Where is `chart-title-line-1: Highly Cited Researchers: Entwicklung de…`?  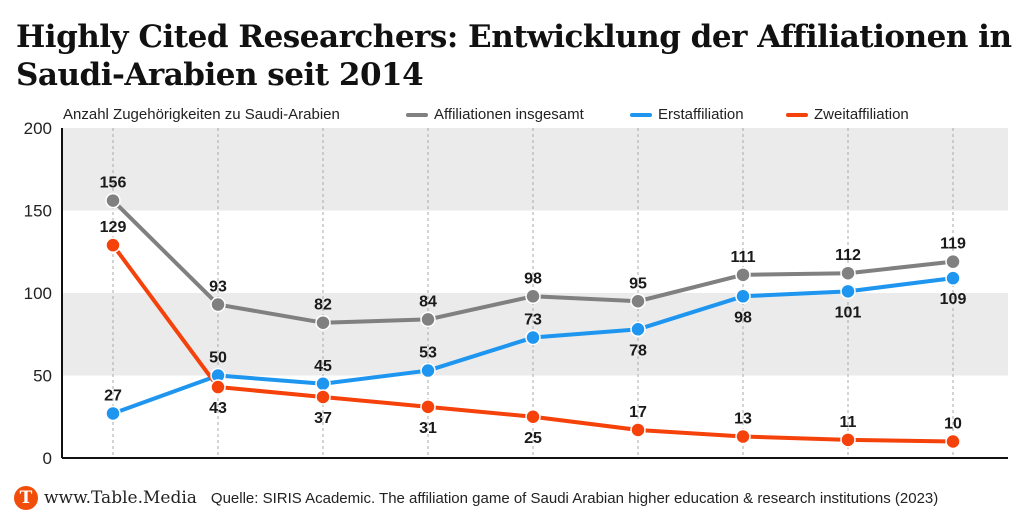 chart-title-line-1: Highly Cited Researchers: Entwicklung de… is located at coordinates (514, 37).